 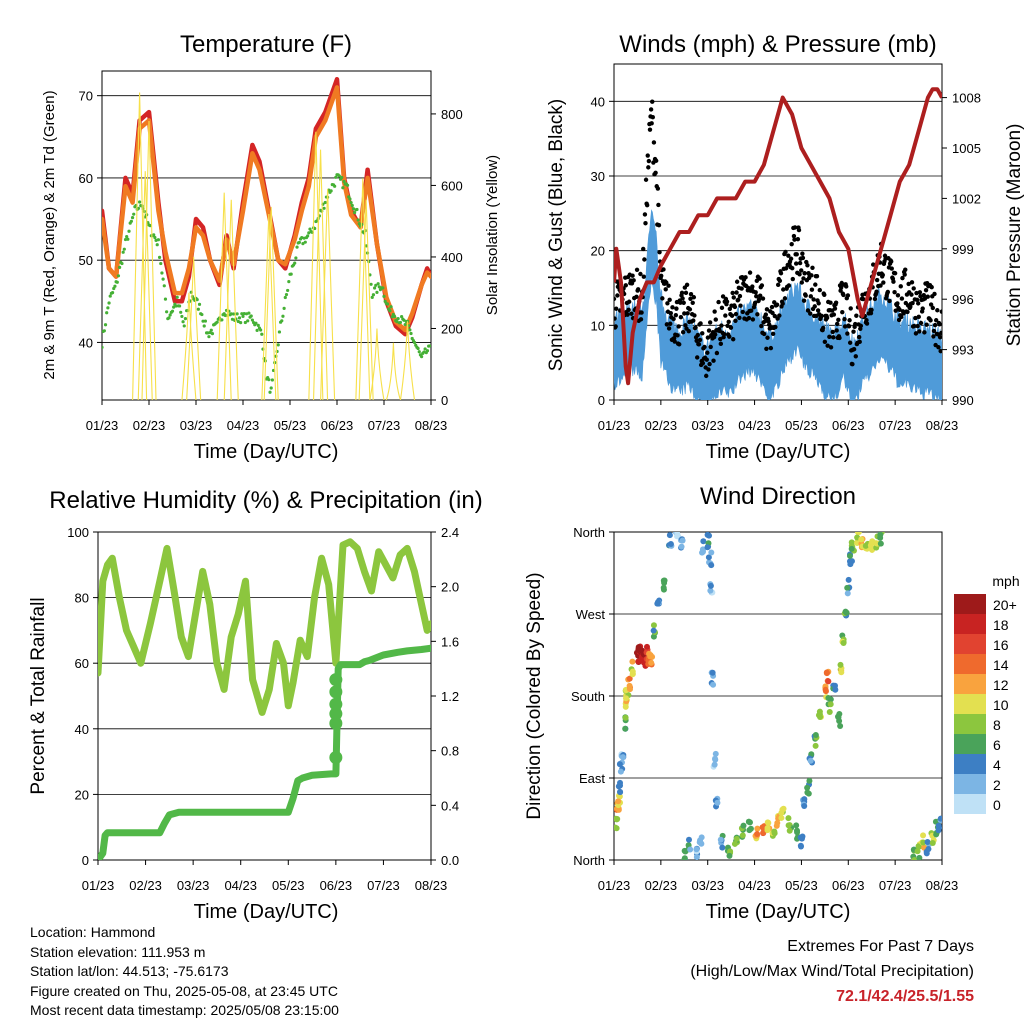 I want to click on legend-label: 8, so click(x=997, y=725).